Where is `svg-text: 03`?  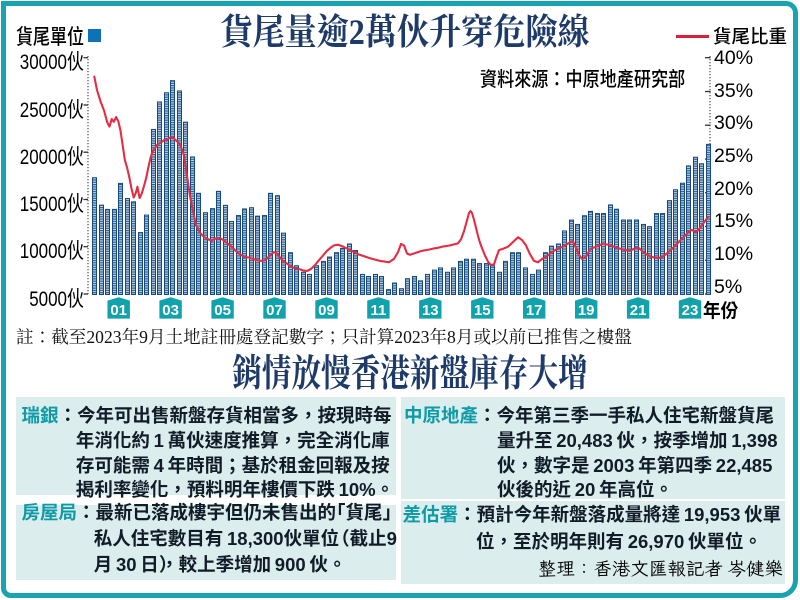
svg-text: 03 is located at coordinates (170, 310).